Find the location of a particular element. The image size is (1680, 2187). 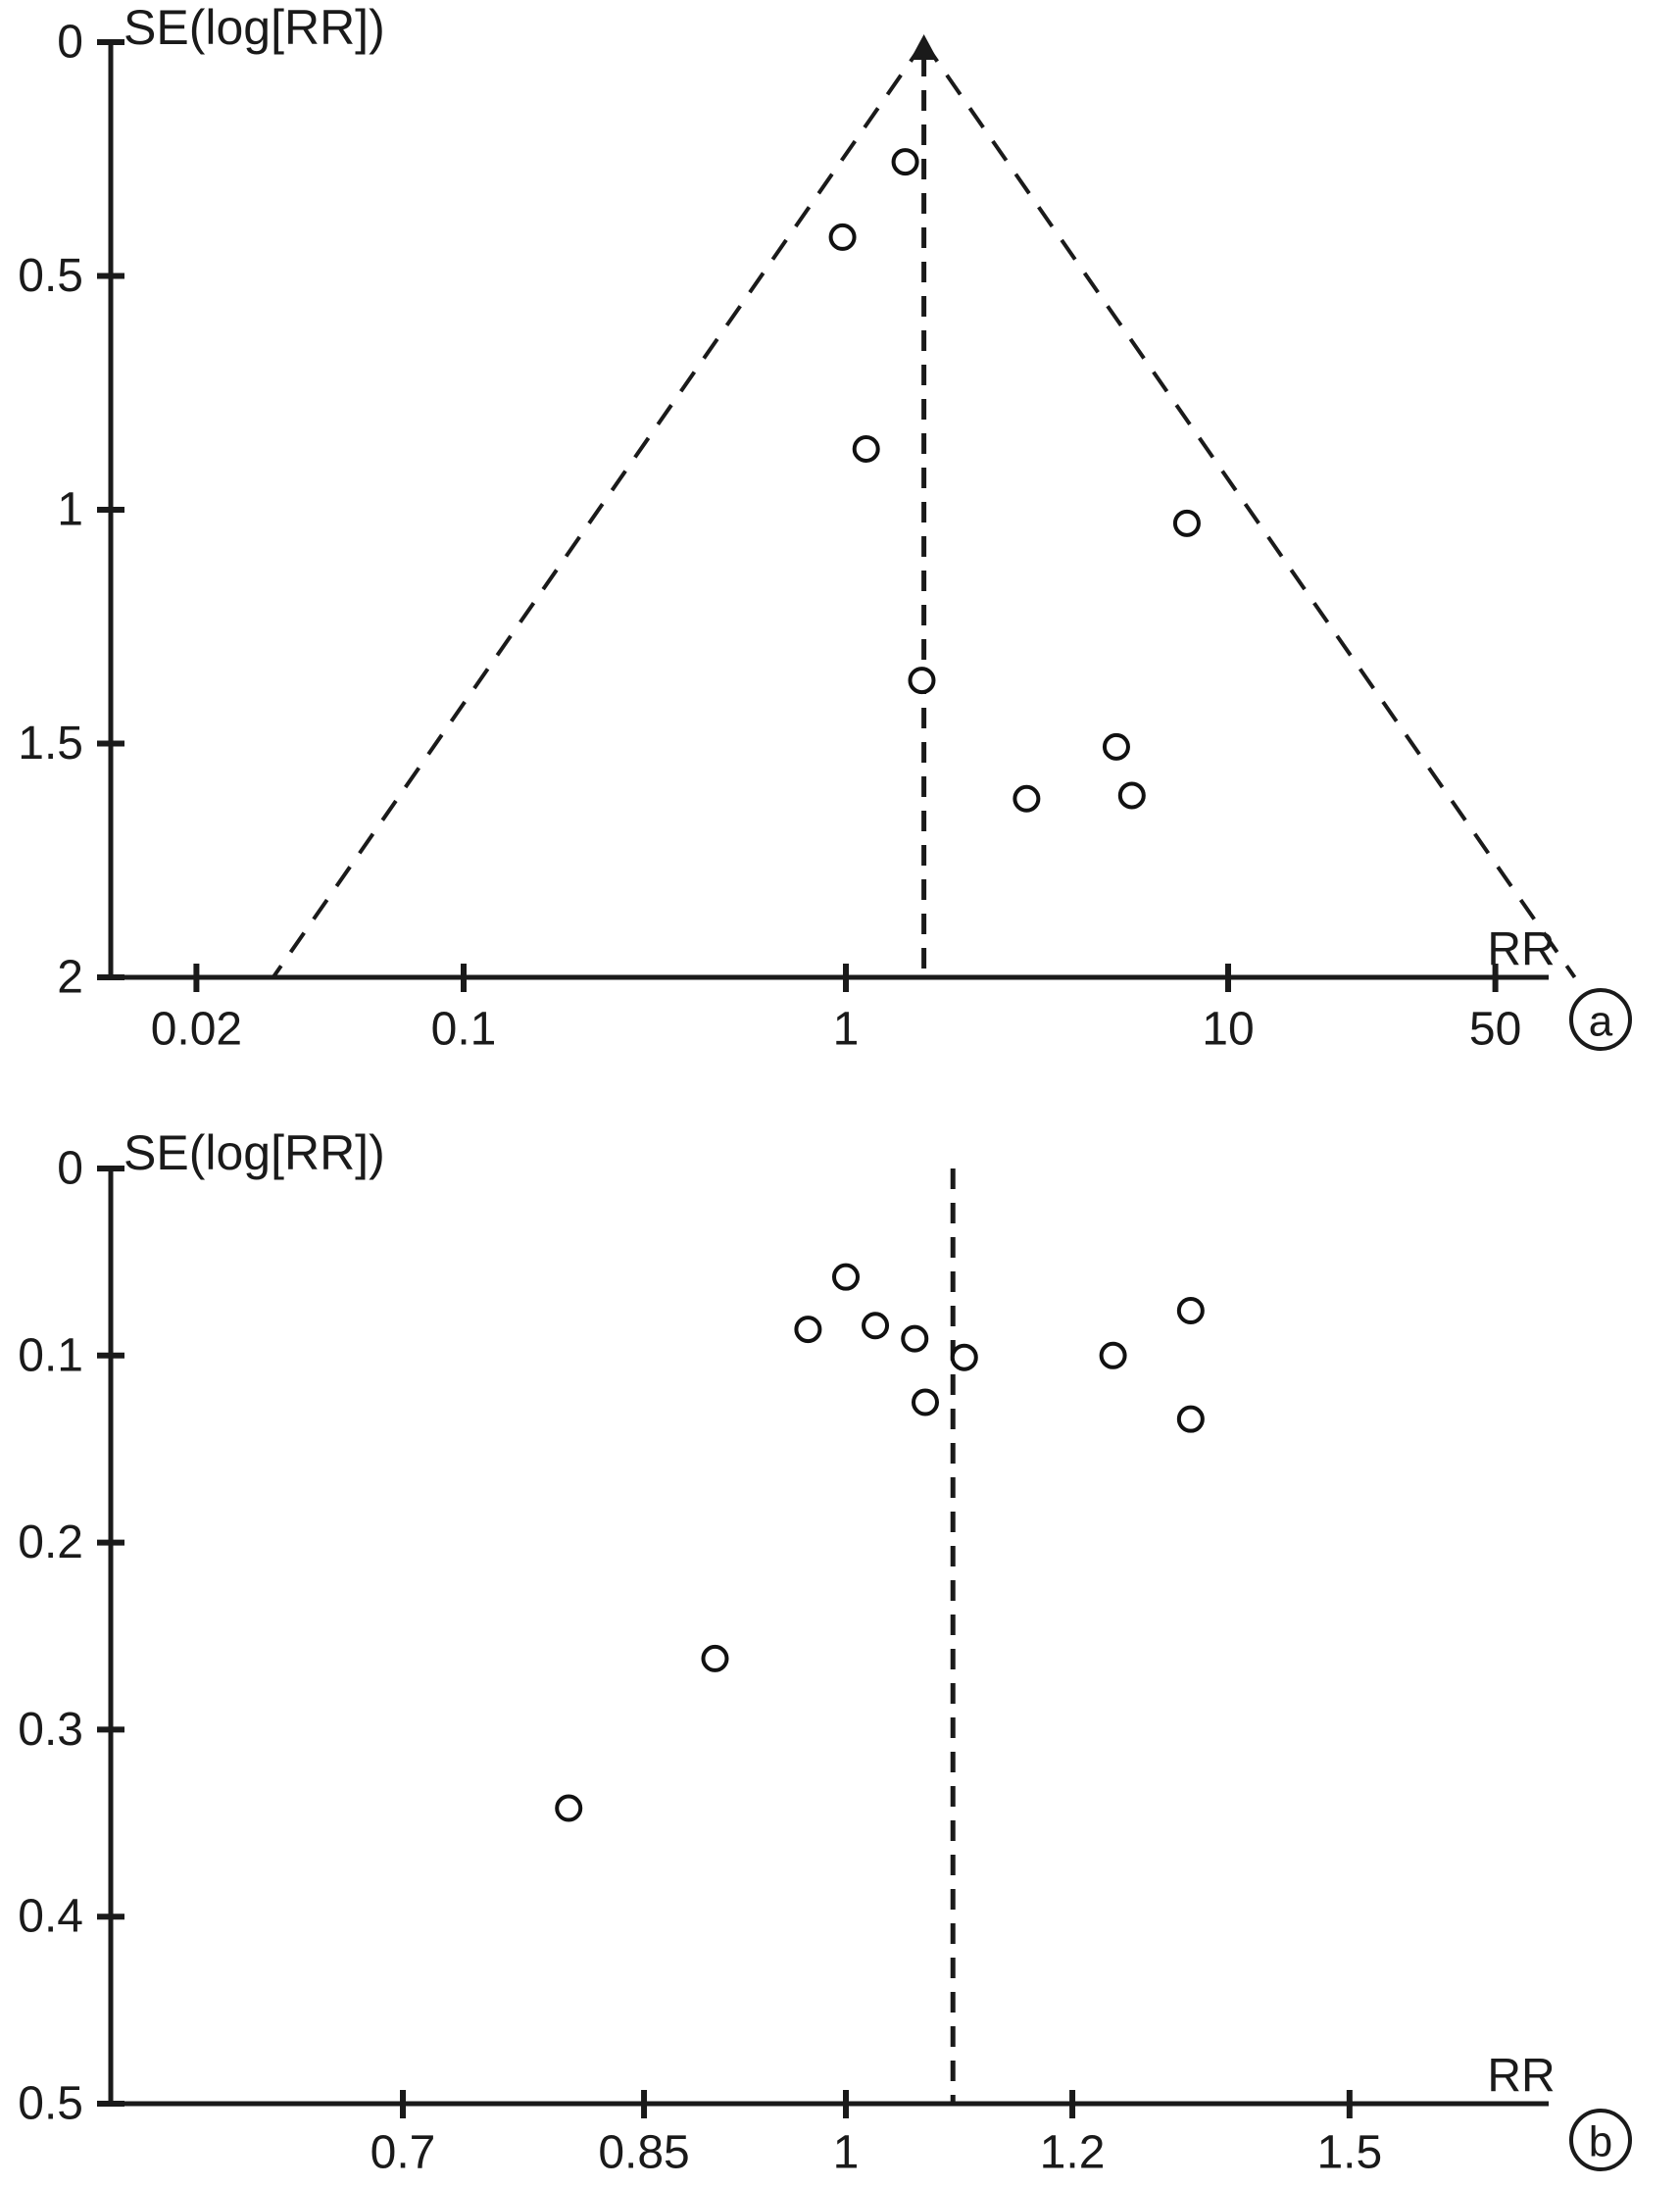

x-tick-label: 1.5 is located at coordinates (1349, 2153).